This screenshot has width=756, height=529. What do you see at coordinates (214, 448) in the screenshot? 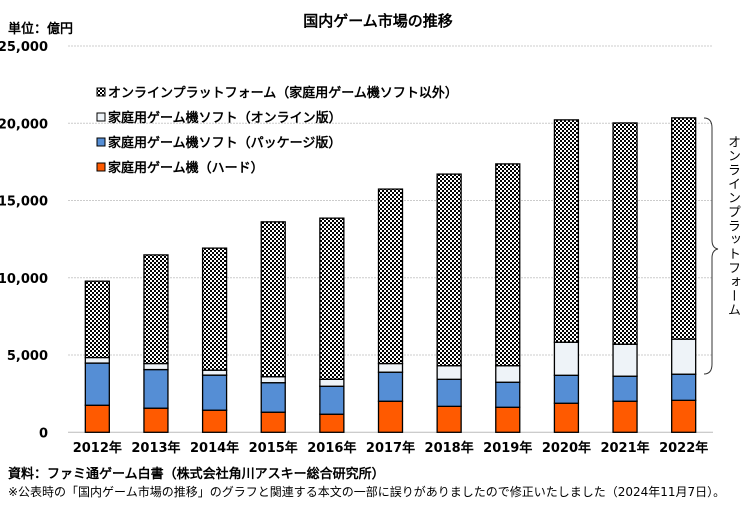
I see `x-tick-label: 2014年` at bounding box center [214, 448].